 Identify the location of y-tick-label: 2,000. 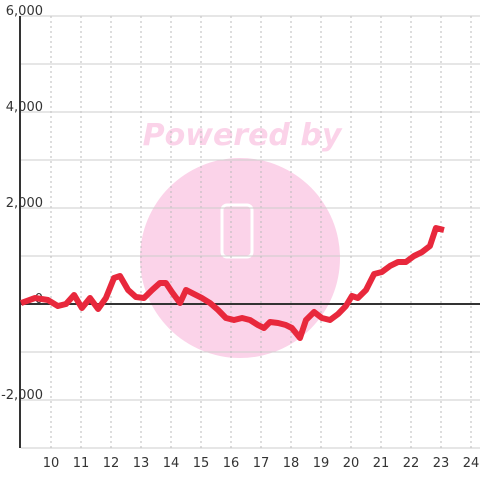
(24, 203).